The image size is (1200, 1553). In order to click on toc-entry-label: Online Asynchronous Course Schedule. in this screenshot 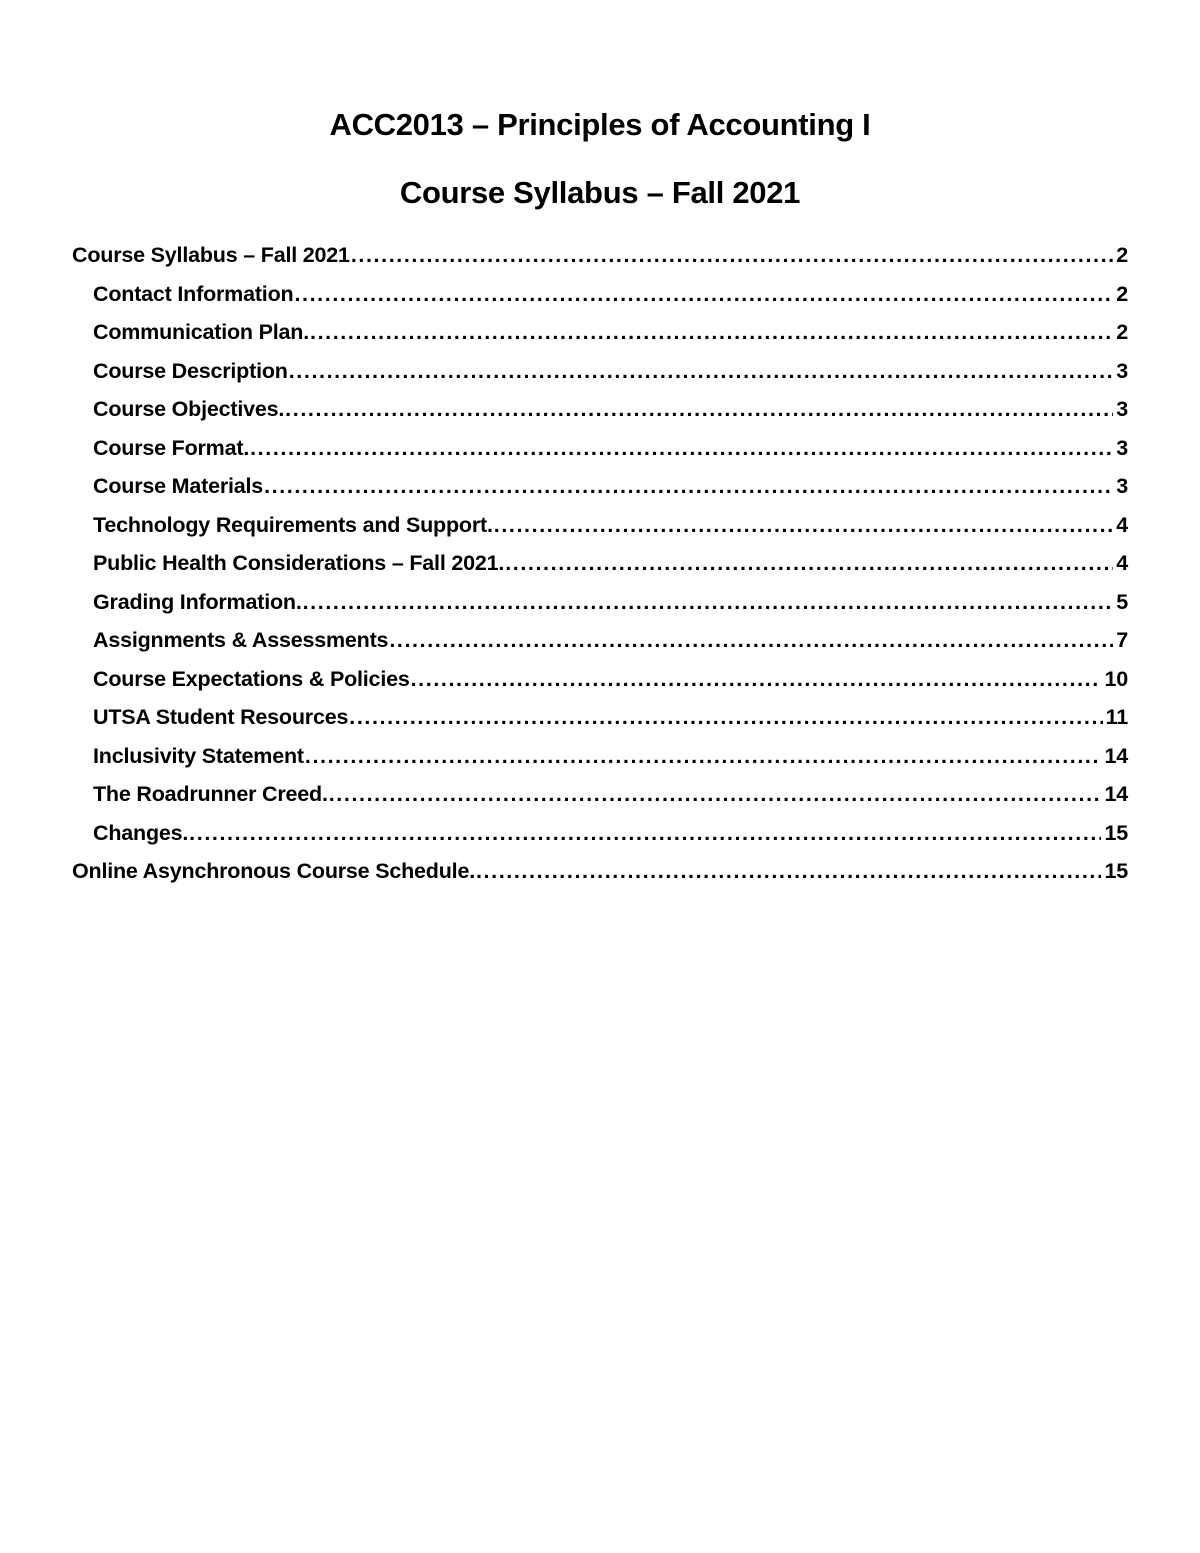, I will do `click(273, 871)`.